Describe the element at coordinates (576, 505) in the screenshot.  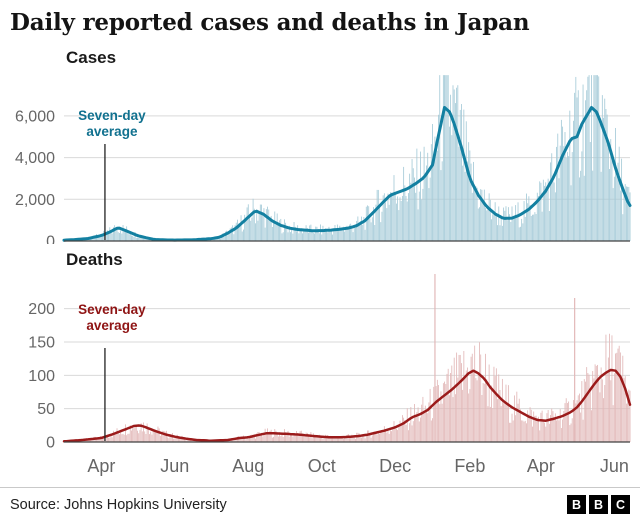
I see `bbc-logo-block-b1: B` at that location.